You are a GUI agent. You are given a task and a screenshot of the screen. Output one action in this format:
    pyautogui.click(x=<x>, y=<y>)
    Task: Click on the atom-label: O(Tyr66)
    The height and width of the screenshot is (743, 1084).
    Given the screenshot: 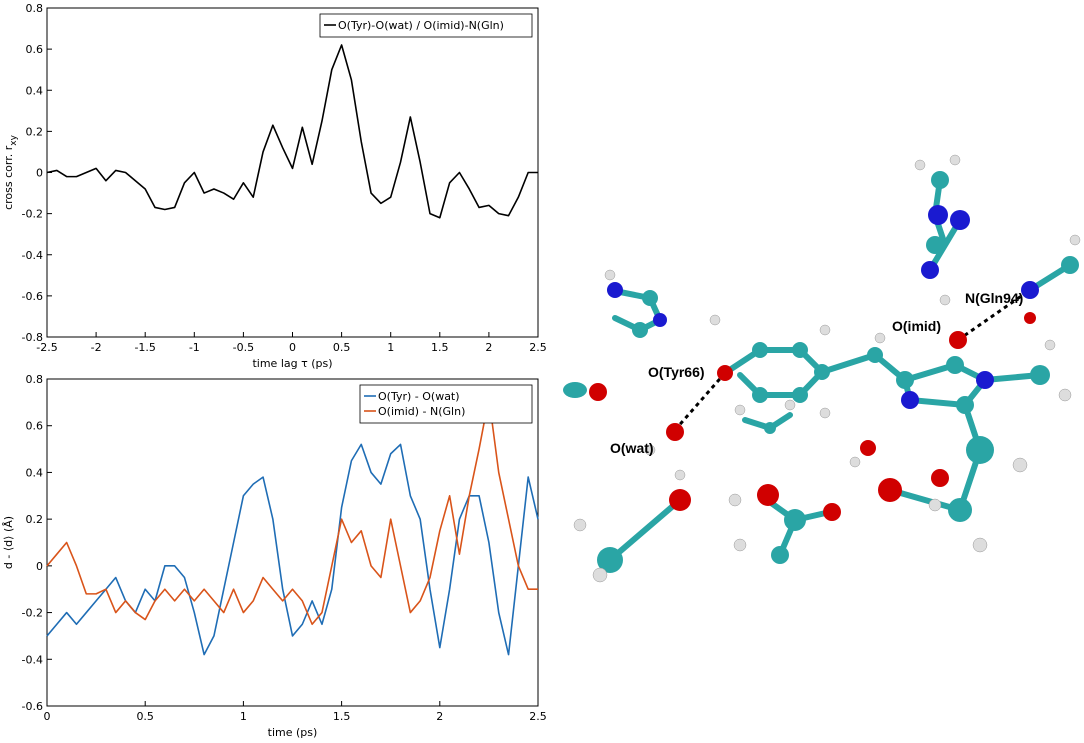 What is the action you would take?
    pyautogui.click(x=676, y=372)
    